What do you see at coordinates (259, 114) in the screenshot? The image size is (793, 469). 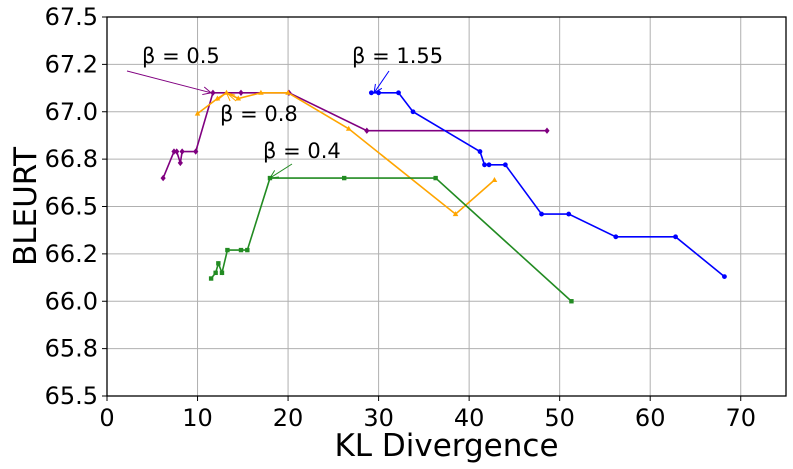 I see `annotation-label: β = 0.8` at bounding box center [259, 114].